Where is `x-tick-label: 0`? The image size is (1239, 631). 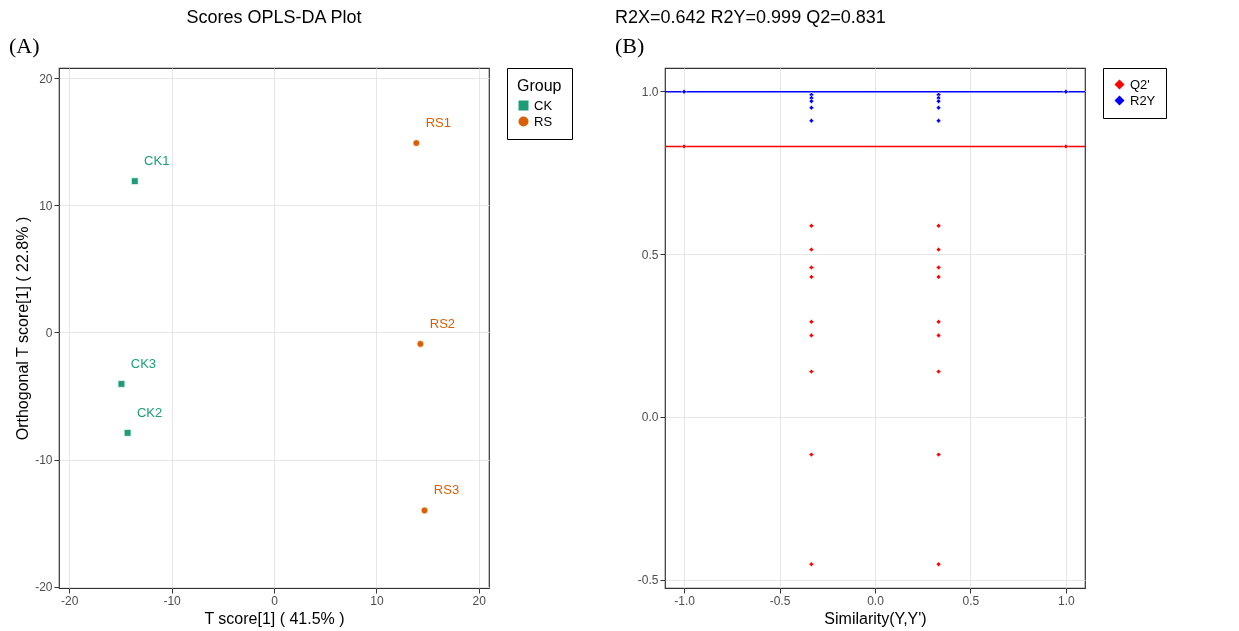
x-tick-label: 0 is located at coordinates (275, 600).